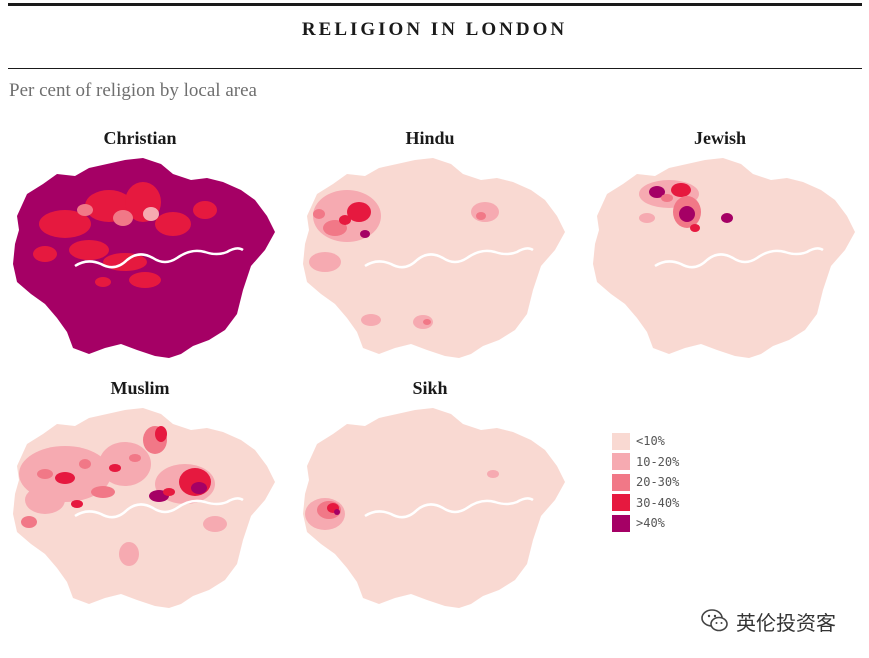 This screenshot has height=658, width=869. What do you see at coordinates (650, 441) in the screenshot?
I see `legend-label: <10%` at bounding box center [650, 441].